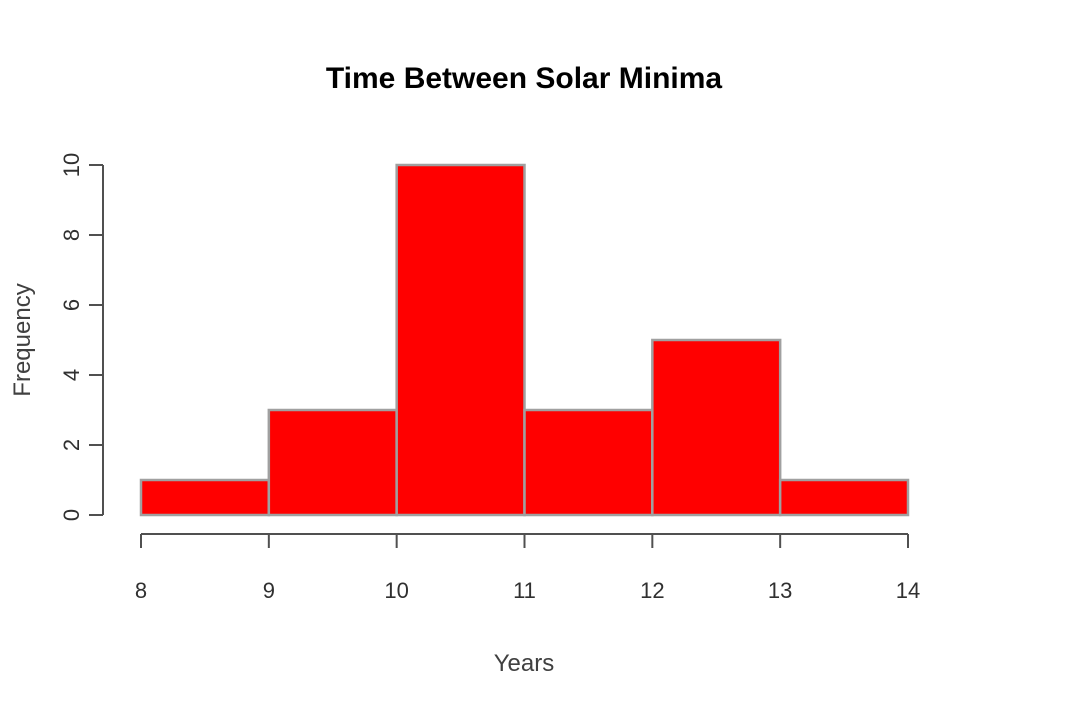  What do you see at coordinates (269, 590) in the screenshot?
I see `x-tick-label: 9` at bounding box center [269, 590].